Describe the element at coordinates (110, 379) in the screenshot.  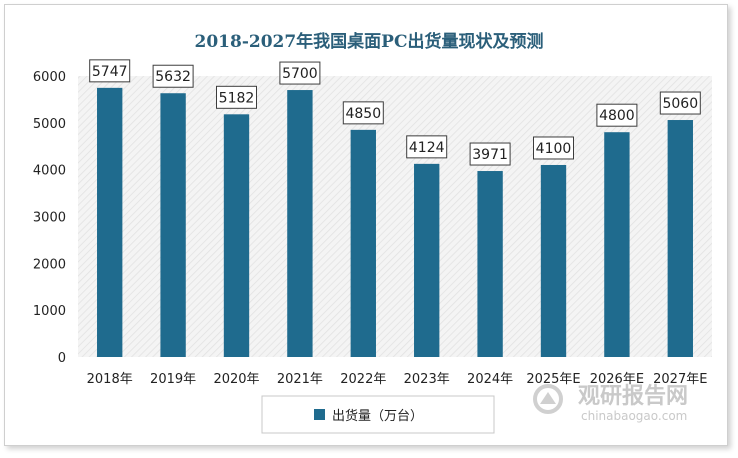
I see `x-tick-label: 2018年` at that location.